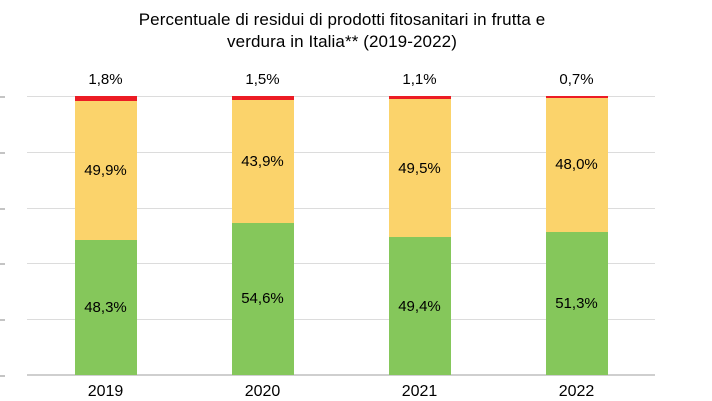  What do you see at coordinates (105, 391) in the screenshot?
I see `x-axis-label: 2019` at bounding box center [105, 391].